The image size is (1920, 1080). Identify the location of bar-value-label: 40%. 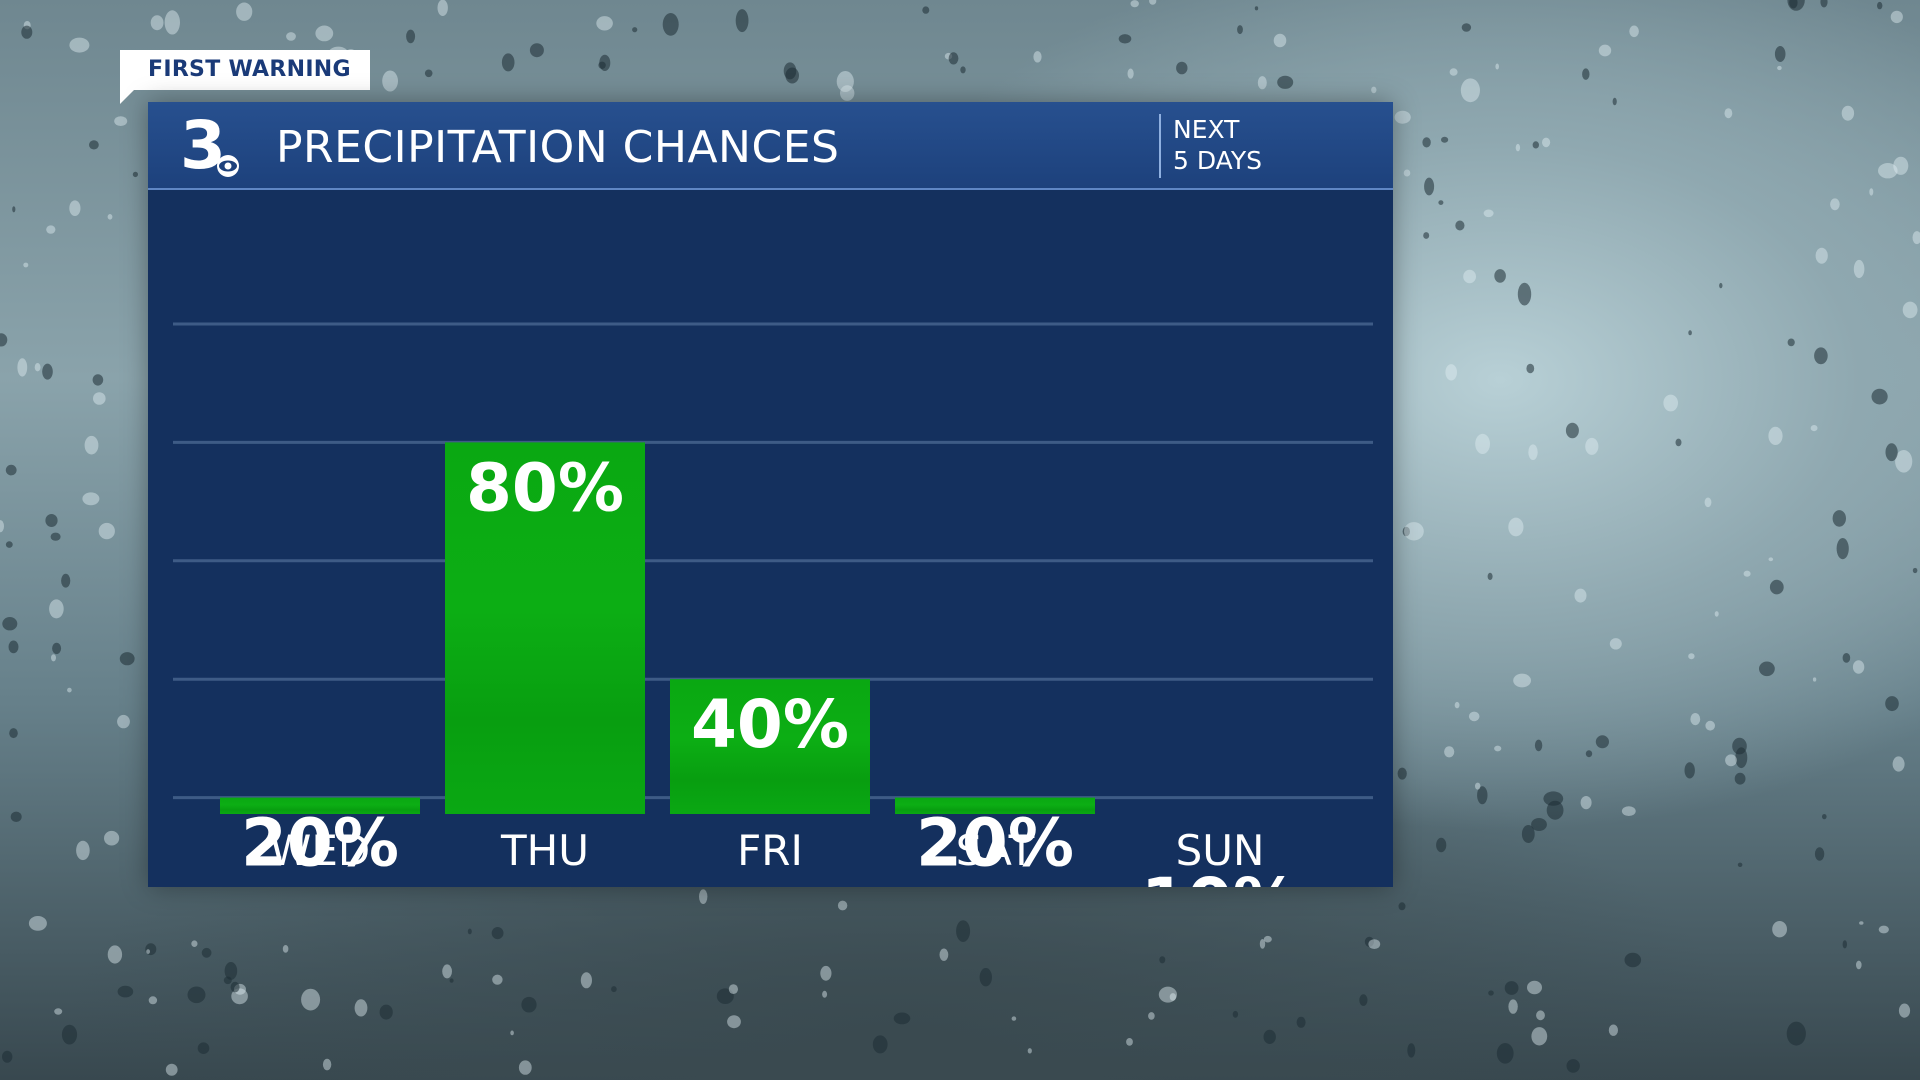
(770, 724).